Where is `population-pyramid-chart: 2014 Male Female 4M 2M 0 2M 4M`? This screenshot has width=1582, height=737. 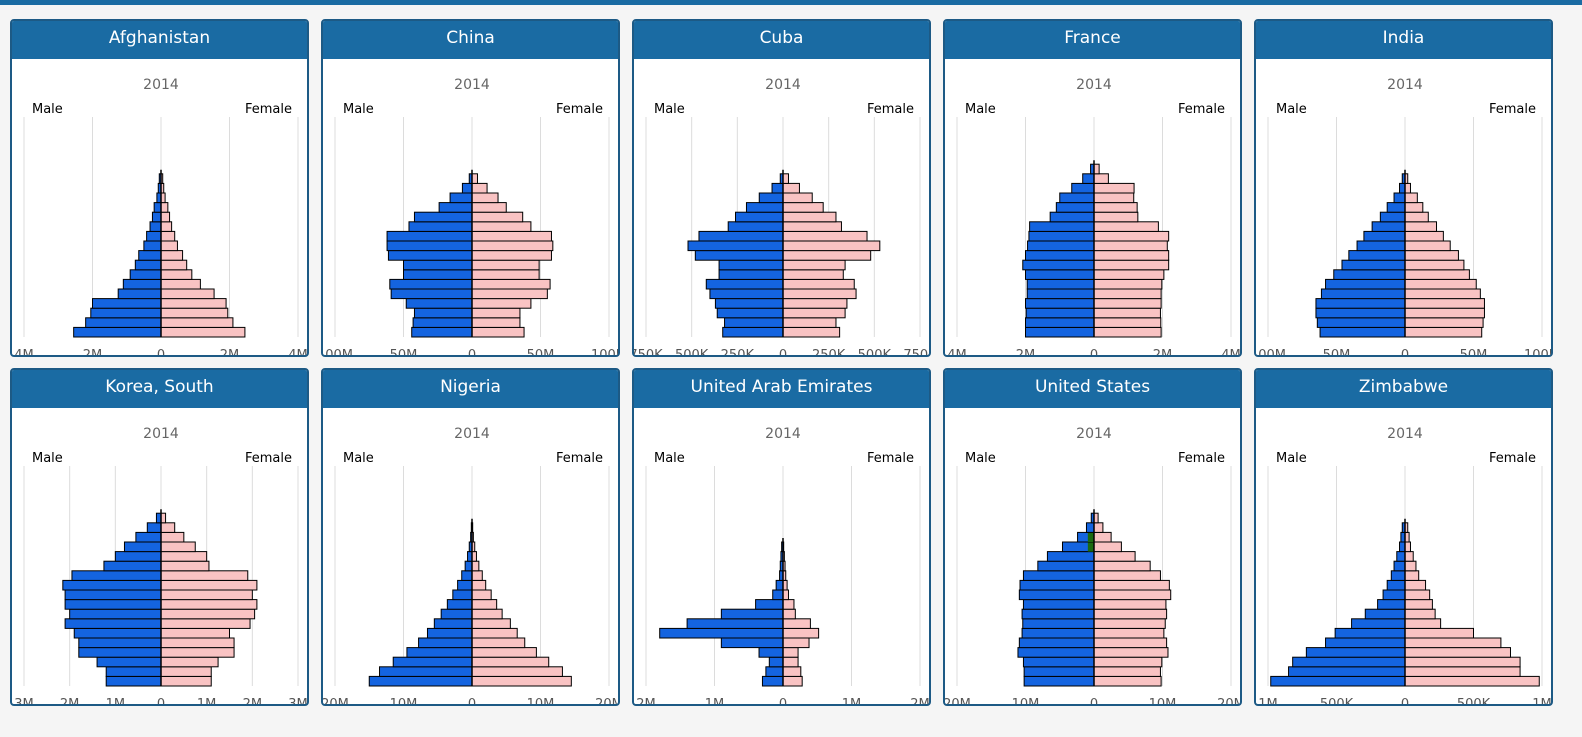 population-pyramid-chart: 2014 Male Female 4M 2M 0 2M 4M is located at coordinates (160, 217).